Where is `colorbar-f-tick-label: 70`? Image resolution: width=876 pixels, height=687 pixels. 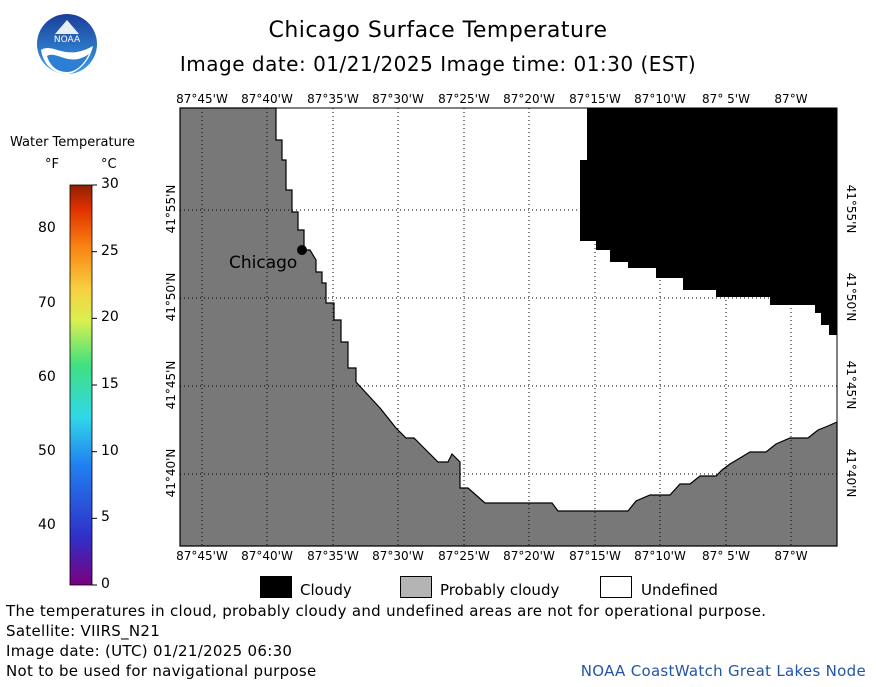 colorbar-f-tick-label: 70 is located at coordinates (47, 302).